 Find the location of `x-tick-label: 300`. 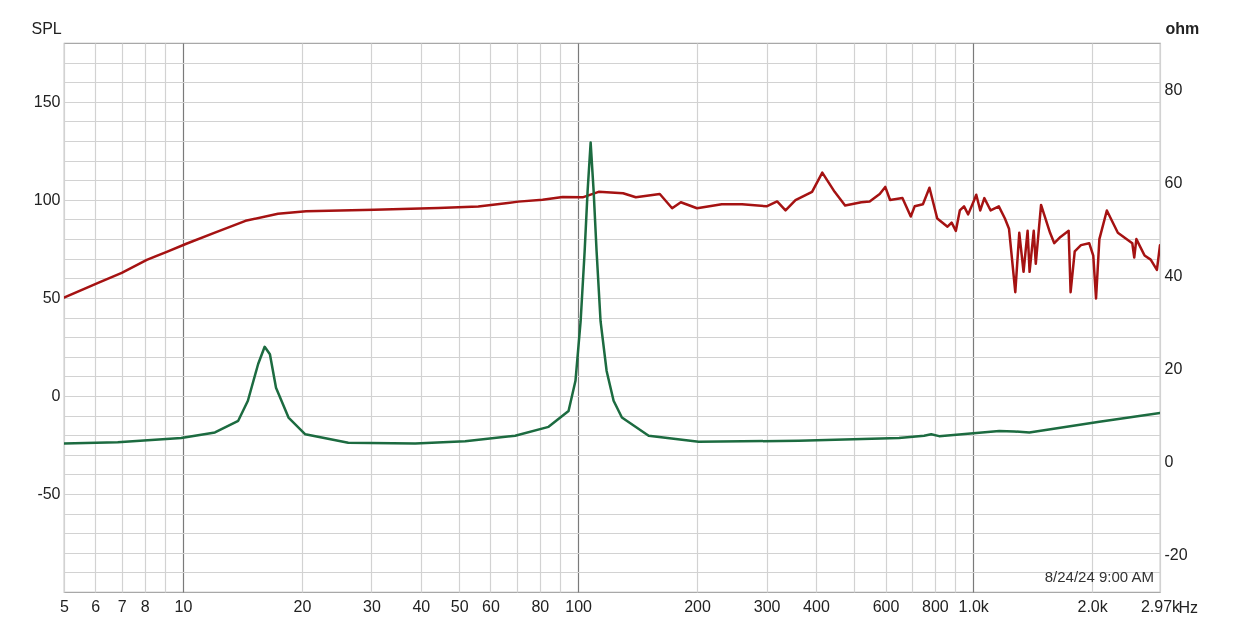

x-tick-label: 300 is located at coordinates (767, 606).